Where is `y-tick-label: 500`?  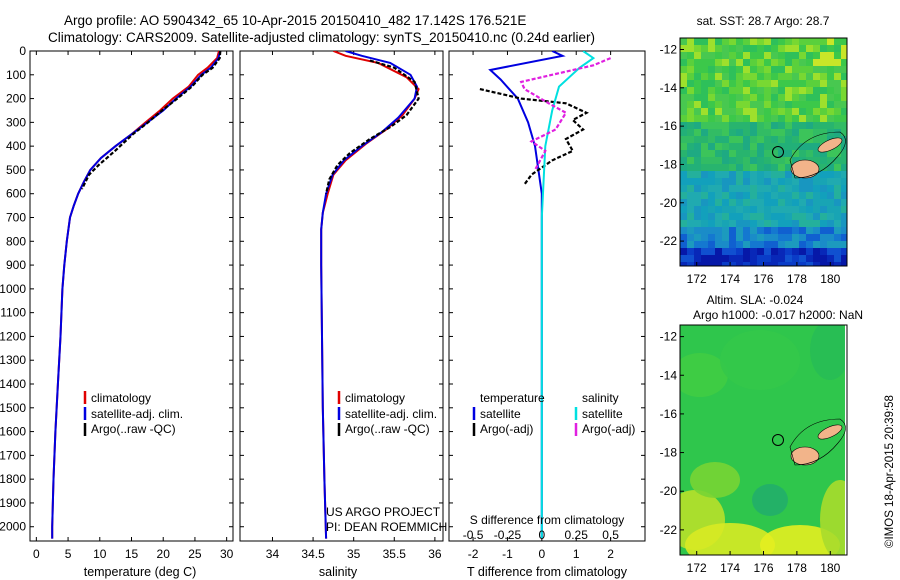 y-tick-label: 500 is located at coordinates (16, 170).